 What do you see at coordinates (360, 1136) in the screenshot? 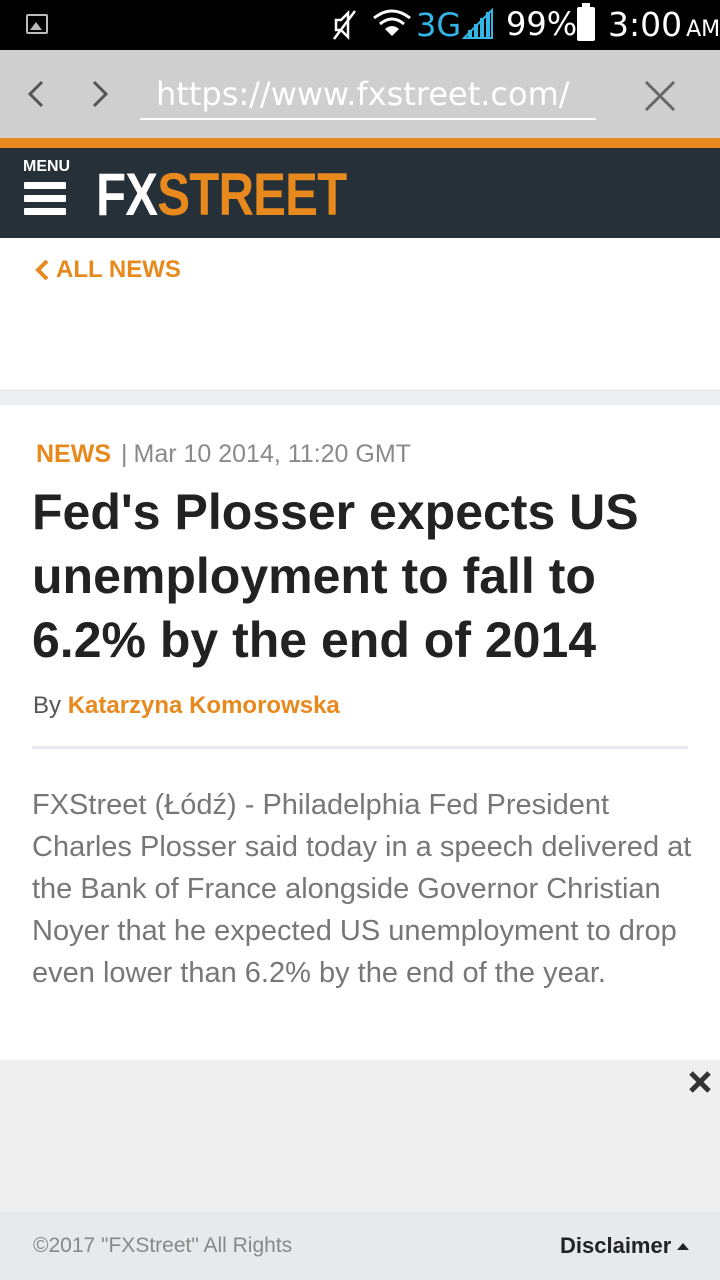
I see `ad-banner` at bounding box center [360, 1136].